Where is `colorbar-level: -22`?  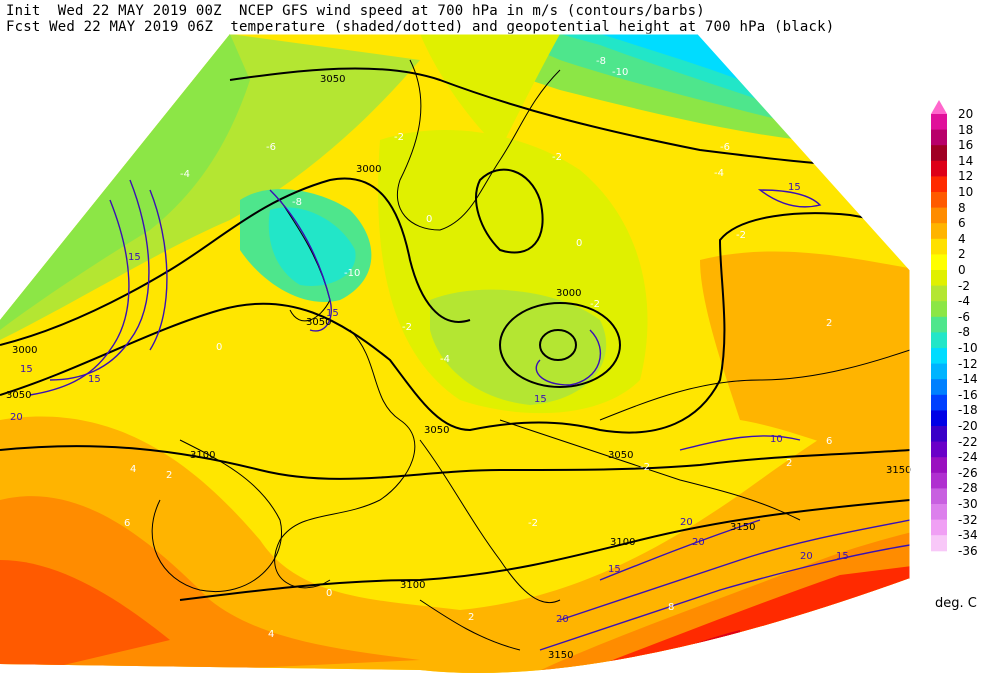 colorbar-level: -22 is located at coordinates (968, 441).